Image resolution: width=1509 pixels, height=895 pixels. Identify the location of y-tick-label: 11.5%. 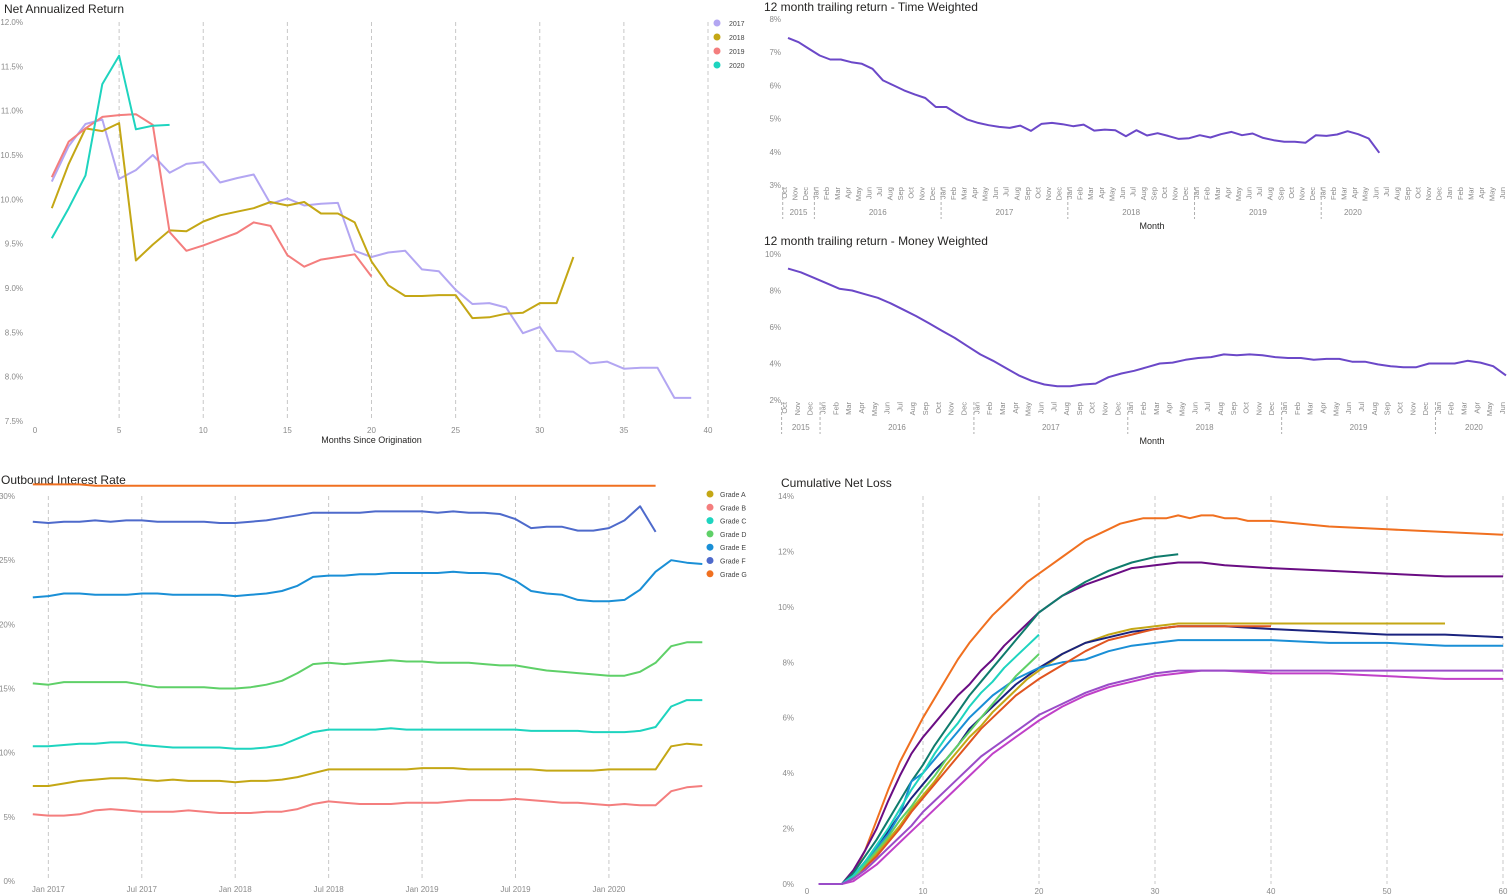
(12, 66).